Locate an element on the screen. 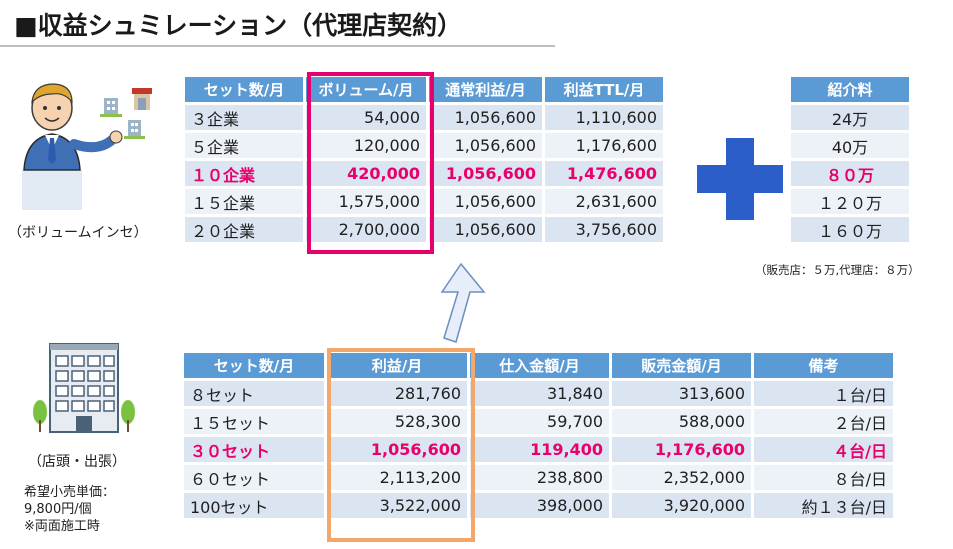 The height and width of the screenshot is (549, 953). sales-cell: 313,600 is located at coordinates (681, 393).